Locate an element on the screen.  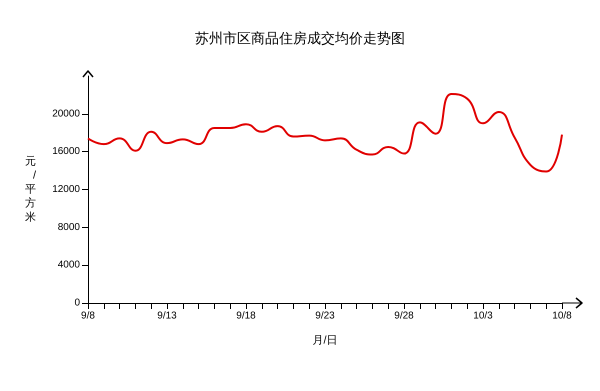
y-tick-label: 16000 is located at coordinates (66, 152).